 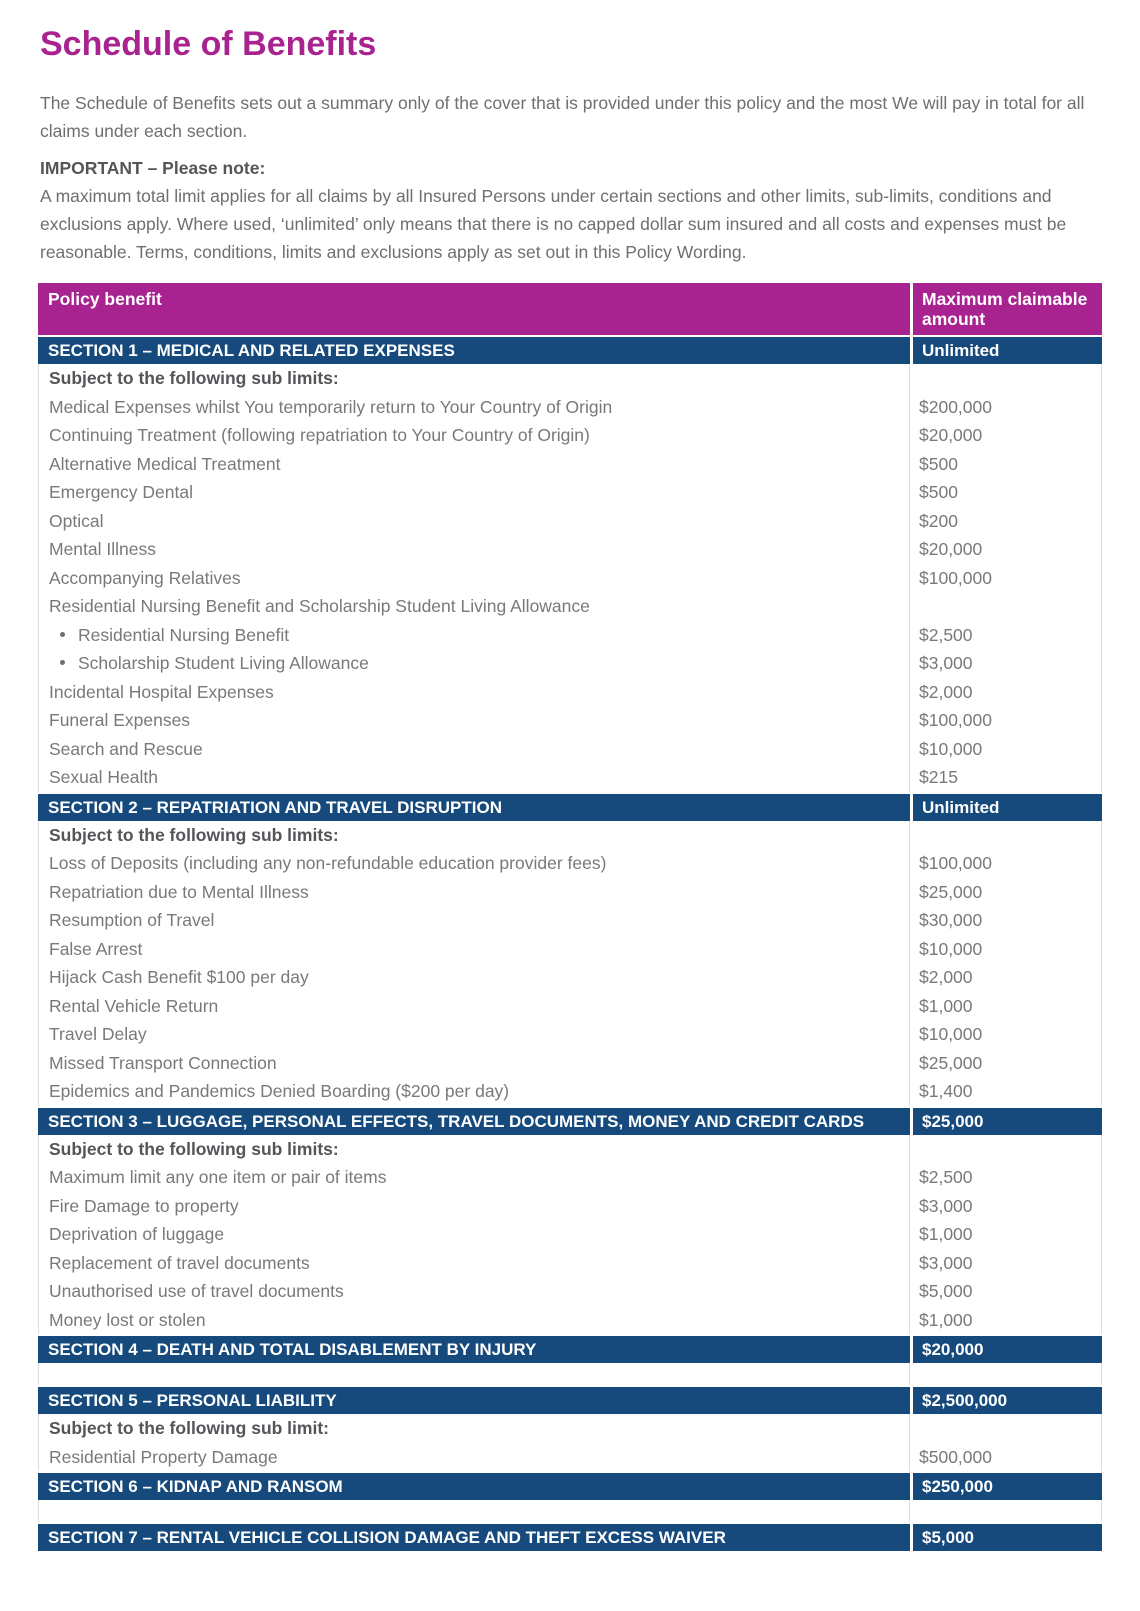 I want to click on benefit-label: Hijack Cash Benefit $100 per day, so click(x=474, y=977).